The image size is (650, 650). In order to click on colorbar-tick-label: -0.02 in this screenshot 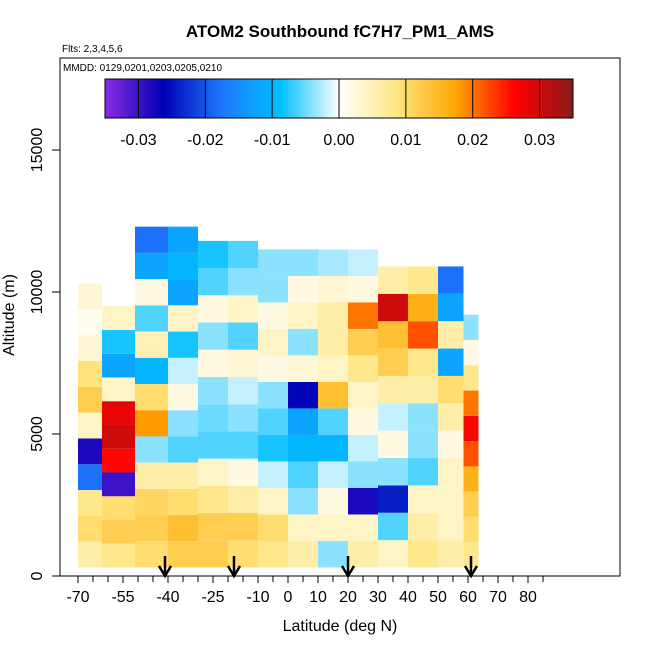, I will do `click(205, 140)`.